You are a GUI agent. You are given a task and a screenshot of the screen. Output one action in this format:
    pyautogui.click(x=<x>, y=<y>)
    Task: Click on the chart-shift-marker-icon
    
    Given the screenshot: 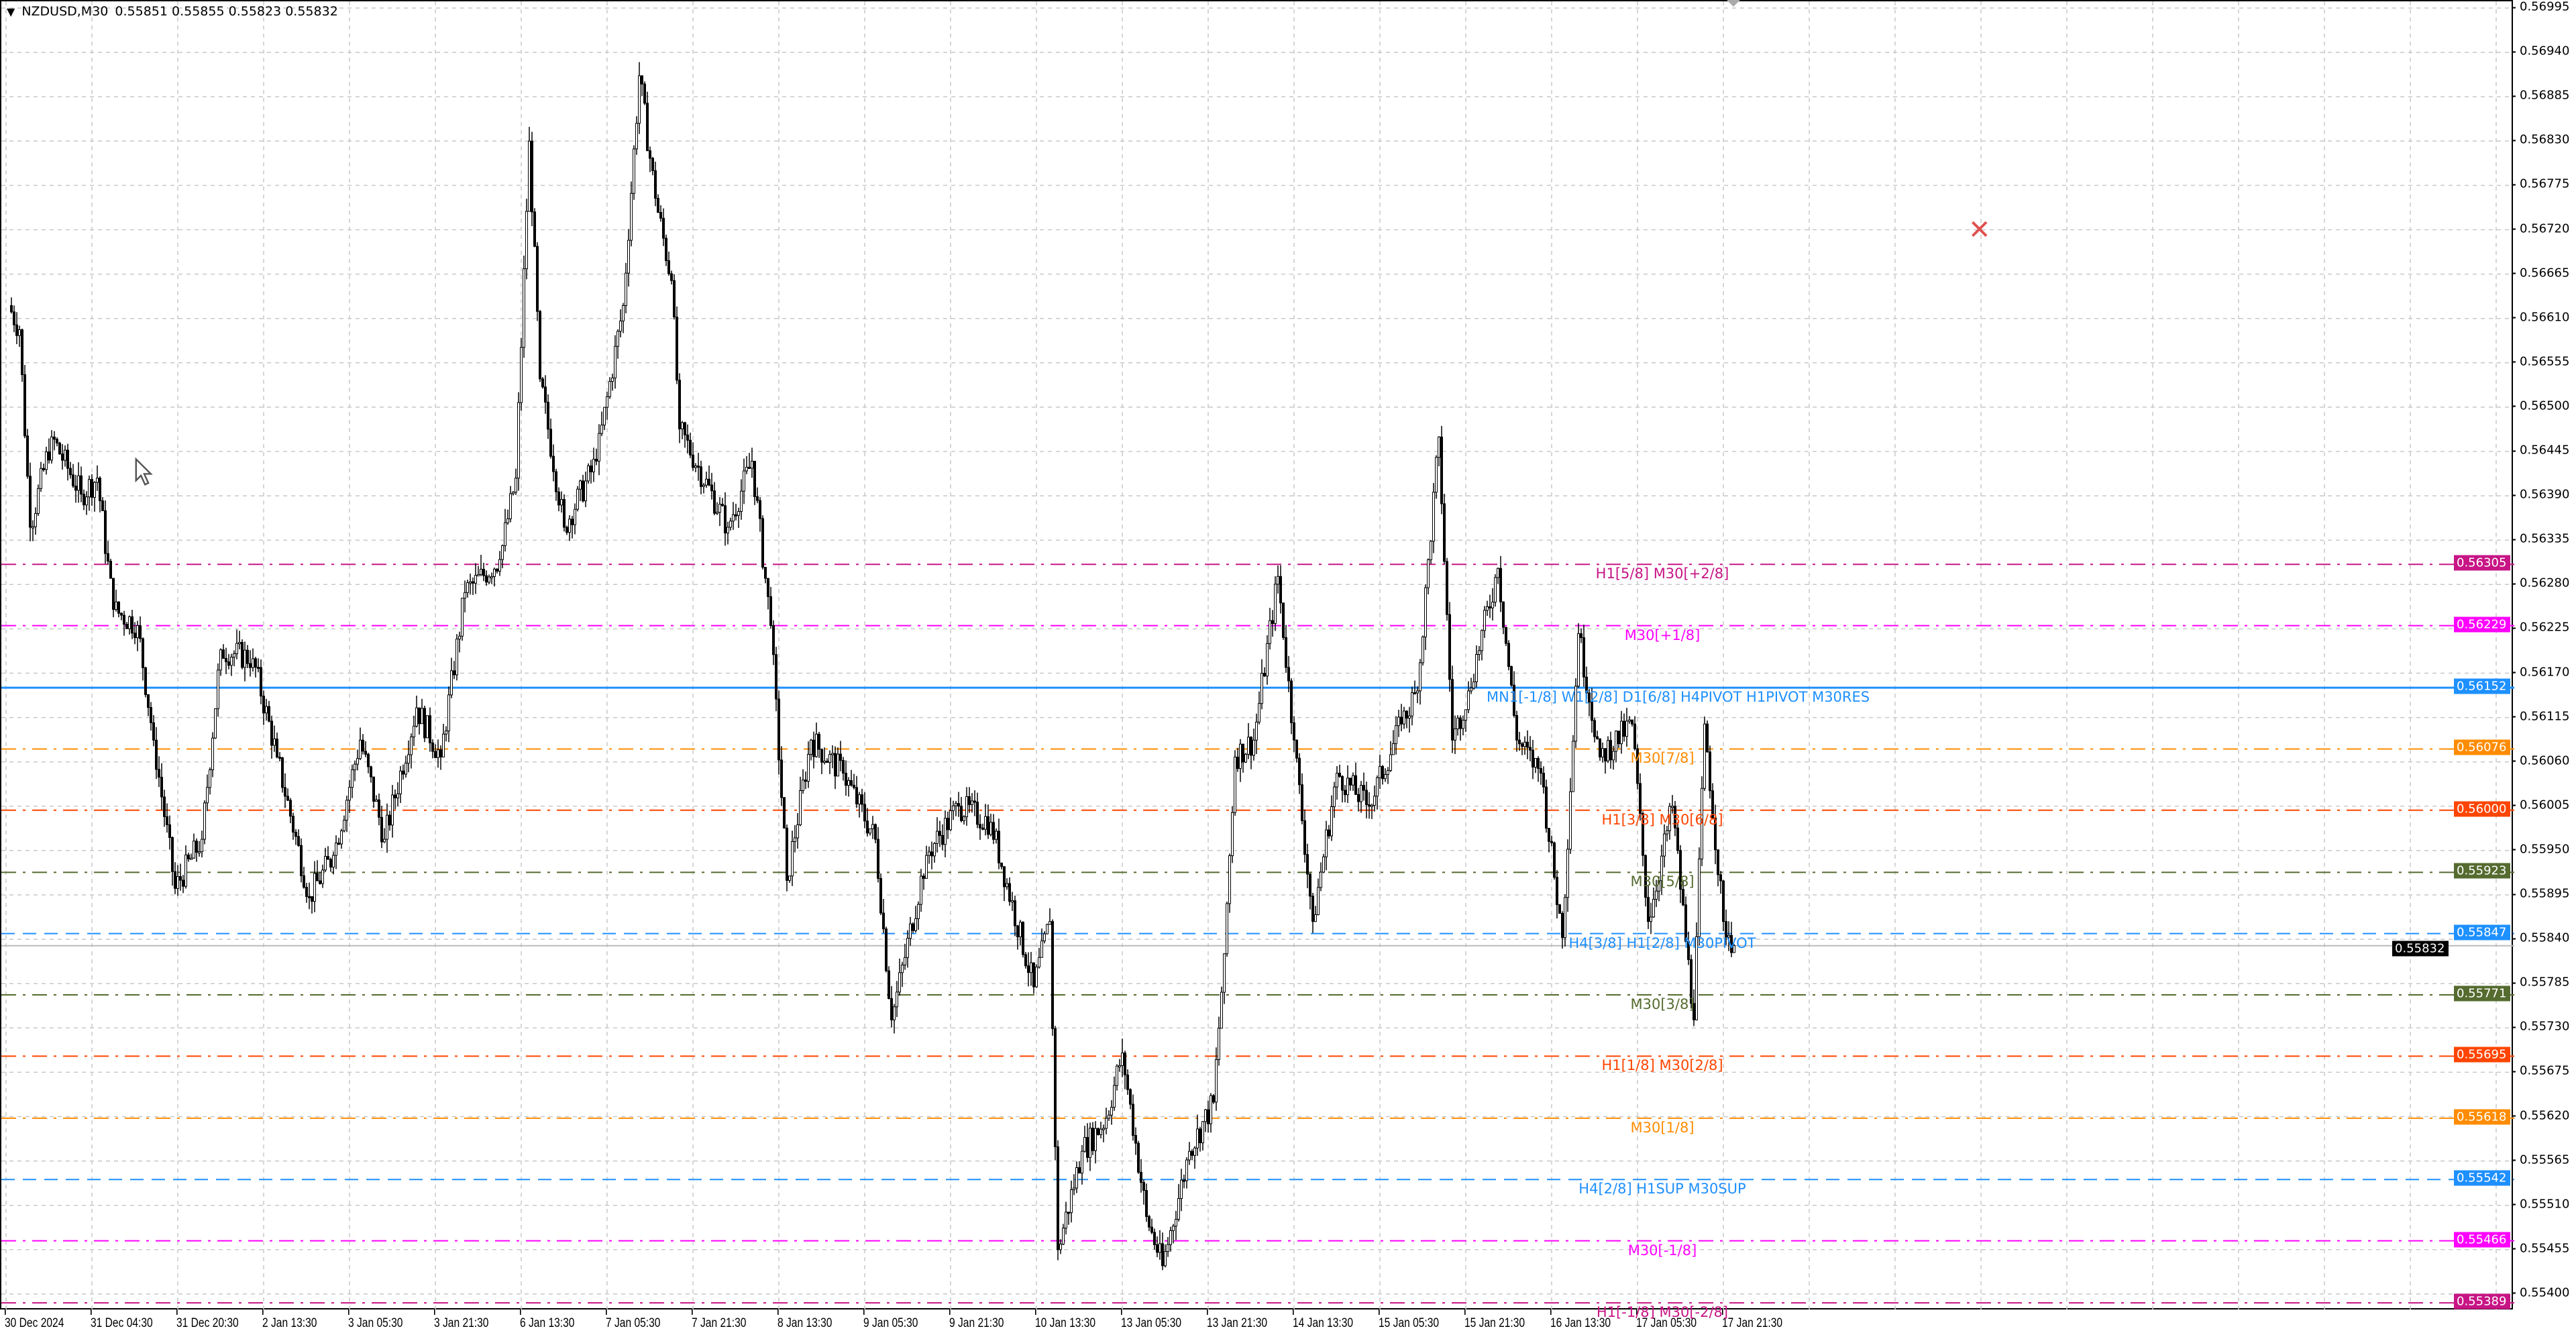 What is the action you would take?
    pyautogui.click(x=1733, y=3)
    